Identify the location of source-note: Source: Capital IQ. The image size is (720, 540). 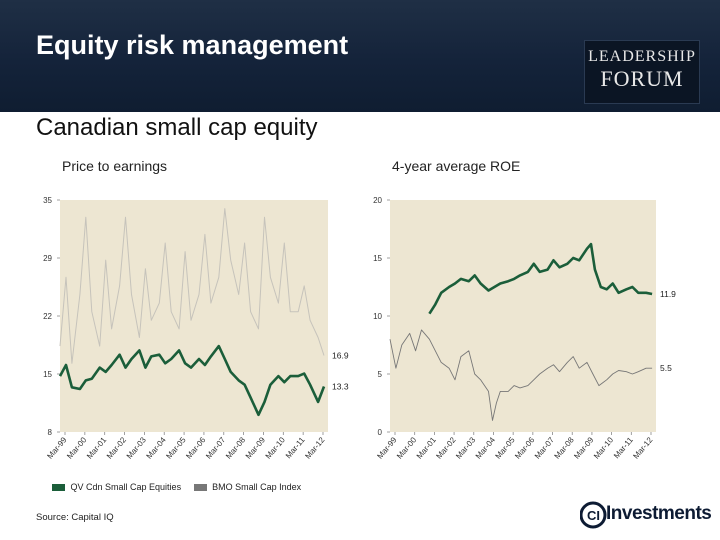
(75, 517).